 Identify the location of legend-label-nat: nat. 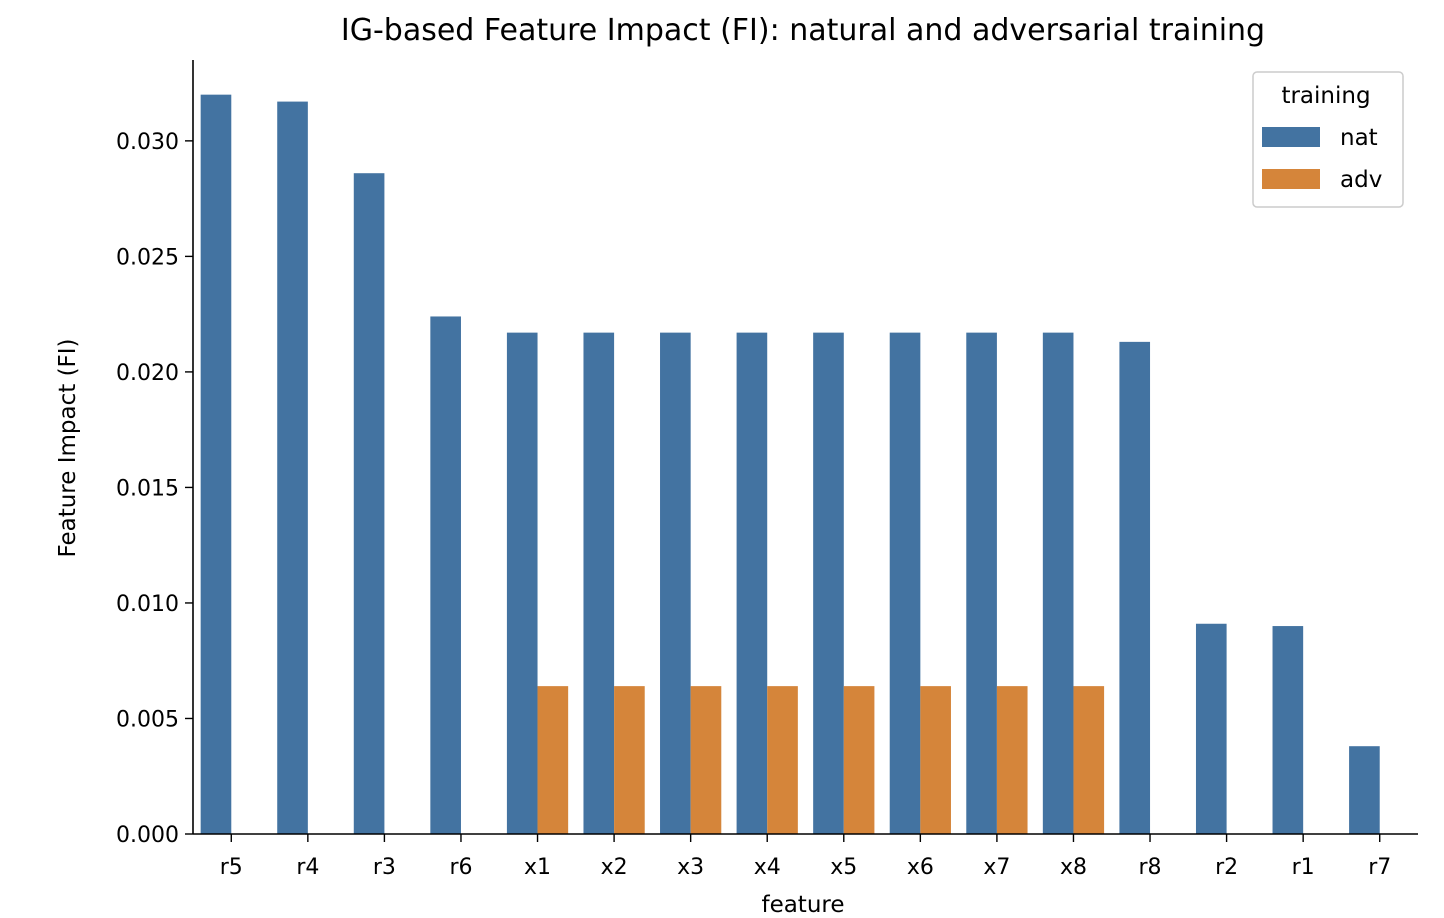
(1359, 138).